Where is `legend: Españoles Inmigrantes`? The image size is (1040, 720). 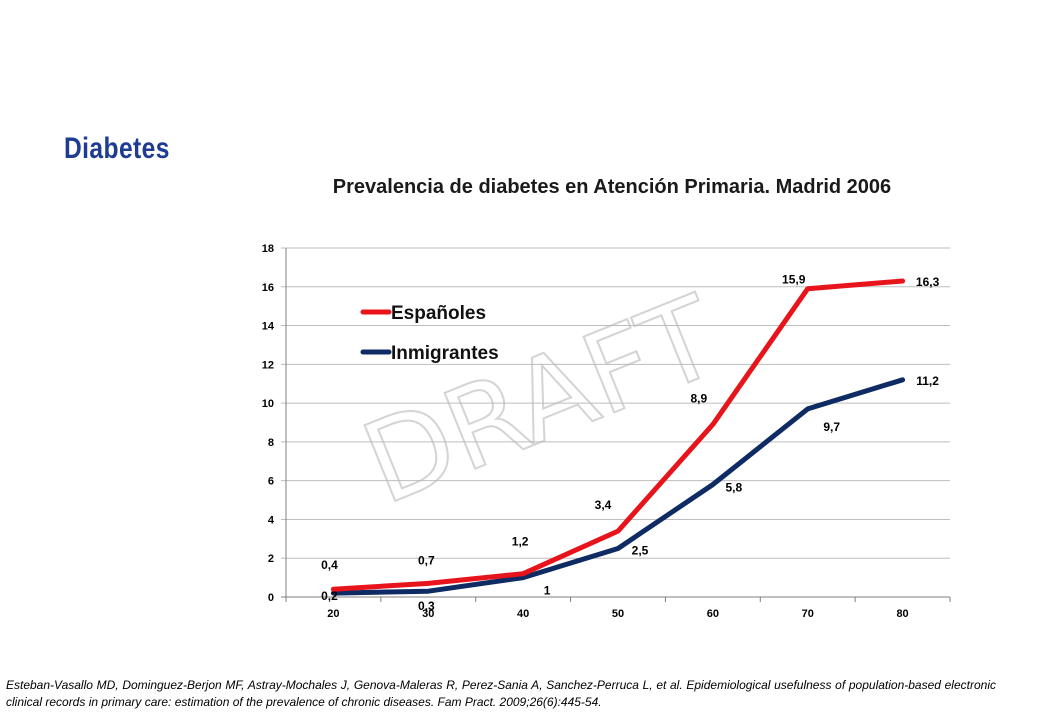 legend: Españoles Inmigrantes is located at coordinates (429, 333).